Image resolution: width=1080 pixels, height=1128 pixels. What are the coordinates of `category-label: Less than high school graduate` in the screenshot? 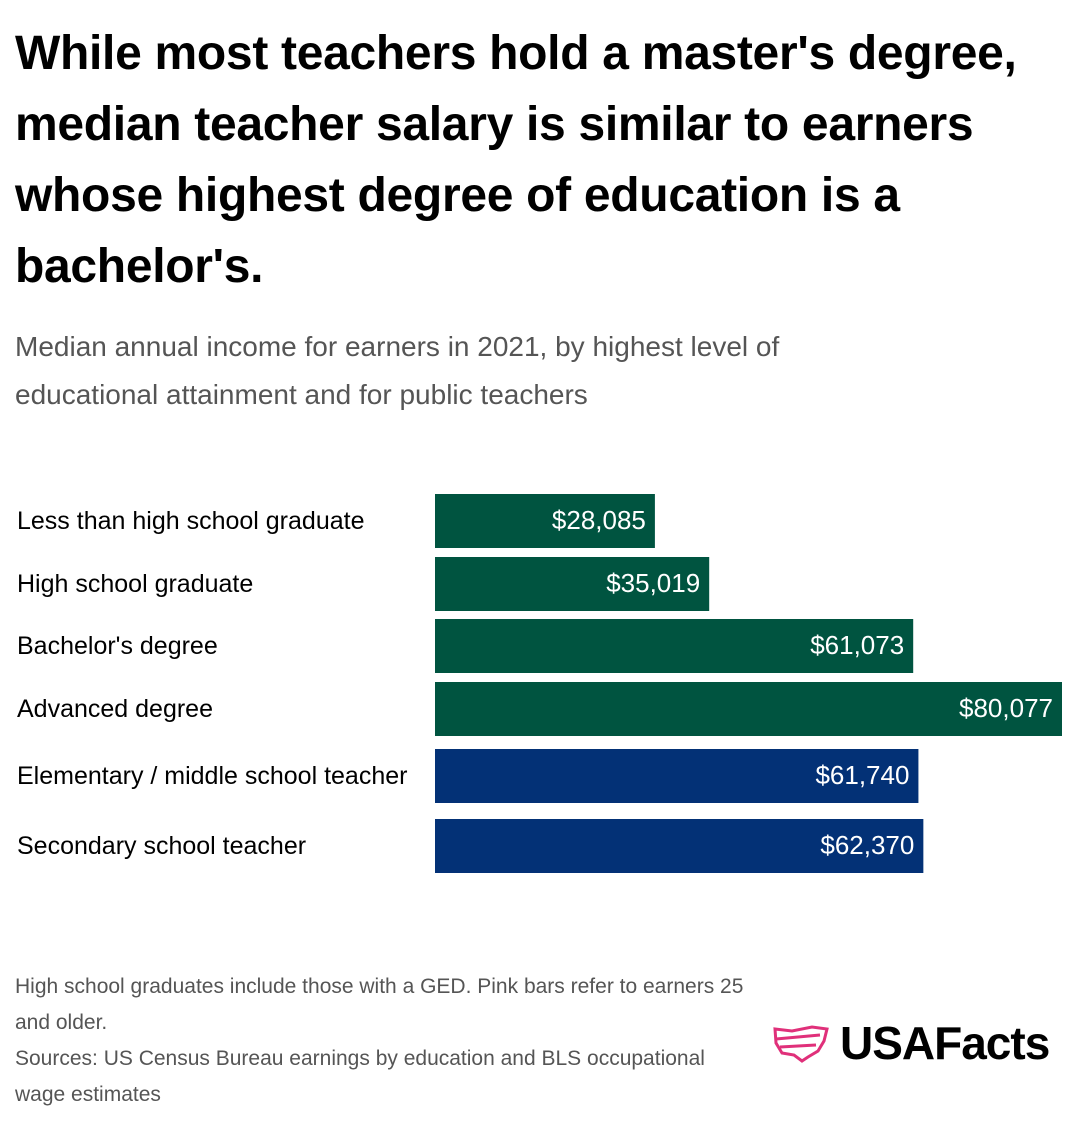 It's located at (191, 521).